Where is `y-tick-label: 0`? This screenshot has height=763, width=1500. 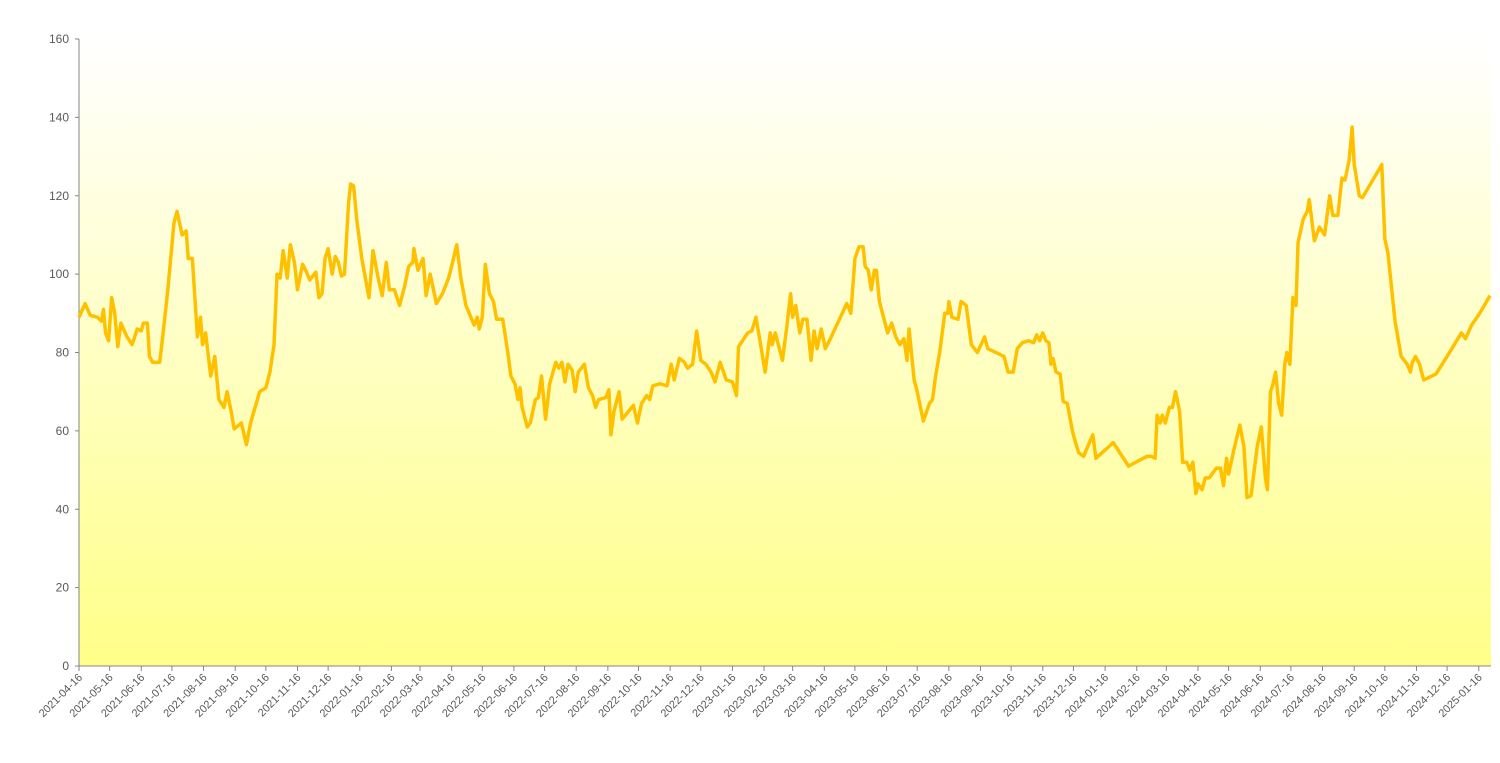
y-tick-label: 0 is located at coordinates (65, 666).